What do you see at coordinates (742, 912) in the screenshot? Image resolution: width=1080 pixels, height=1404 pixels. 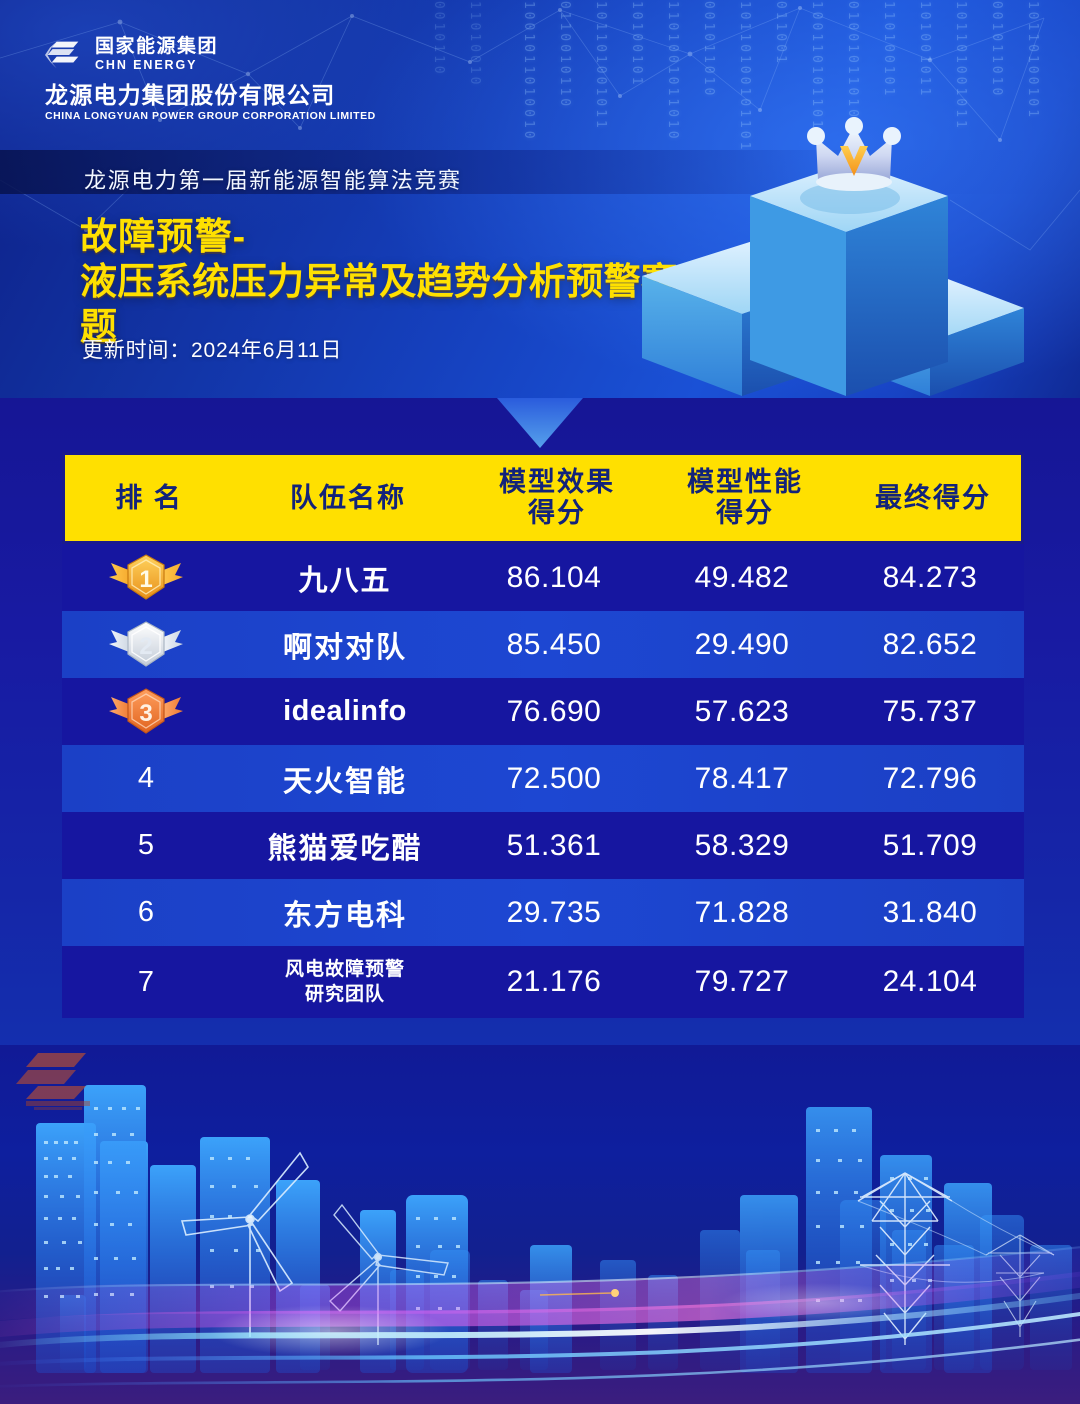 I see `model-performance-score: 71.828` at bounding box center [742, 912].